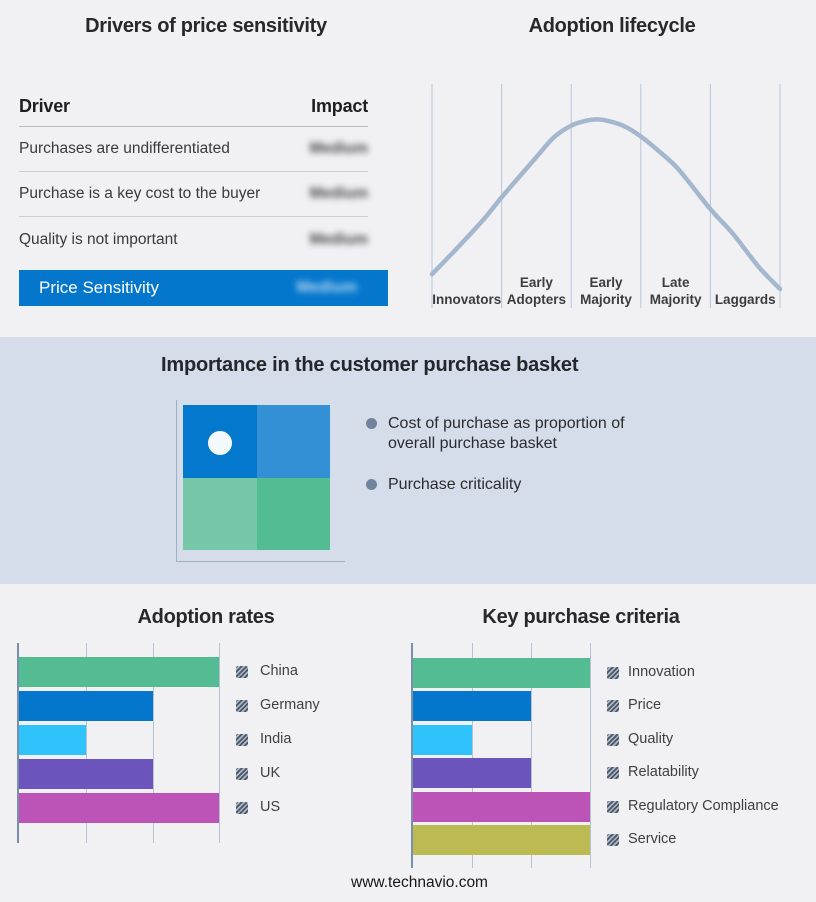 The width and height of the screenshot is (816, 902). Describe the element at coordinates (276, 739) in the screenshot. I see `legend-label: India` at that location.